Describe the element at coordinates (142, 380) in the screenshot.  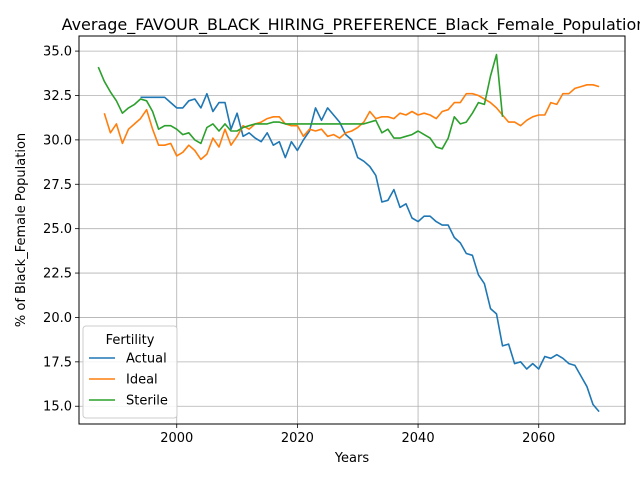
I see `legend-label-ideal: Ideal` at that location.